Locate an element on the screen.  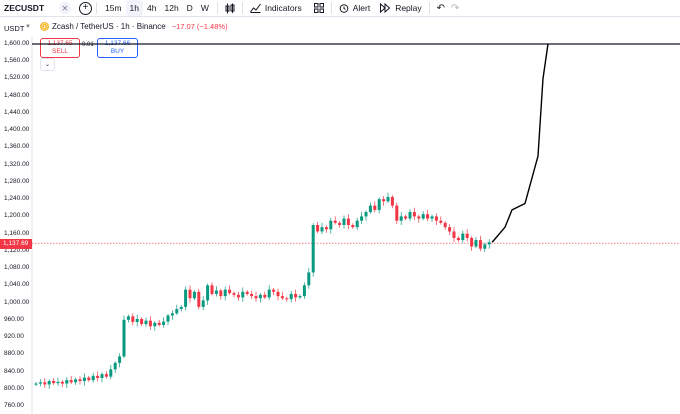
indicators-label: Indicators is located at coordinates (283, 8).